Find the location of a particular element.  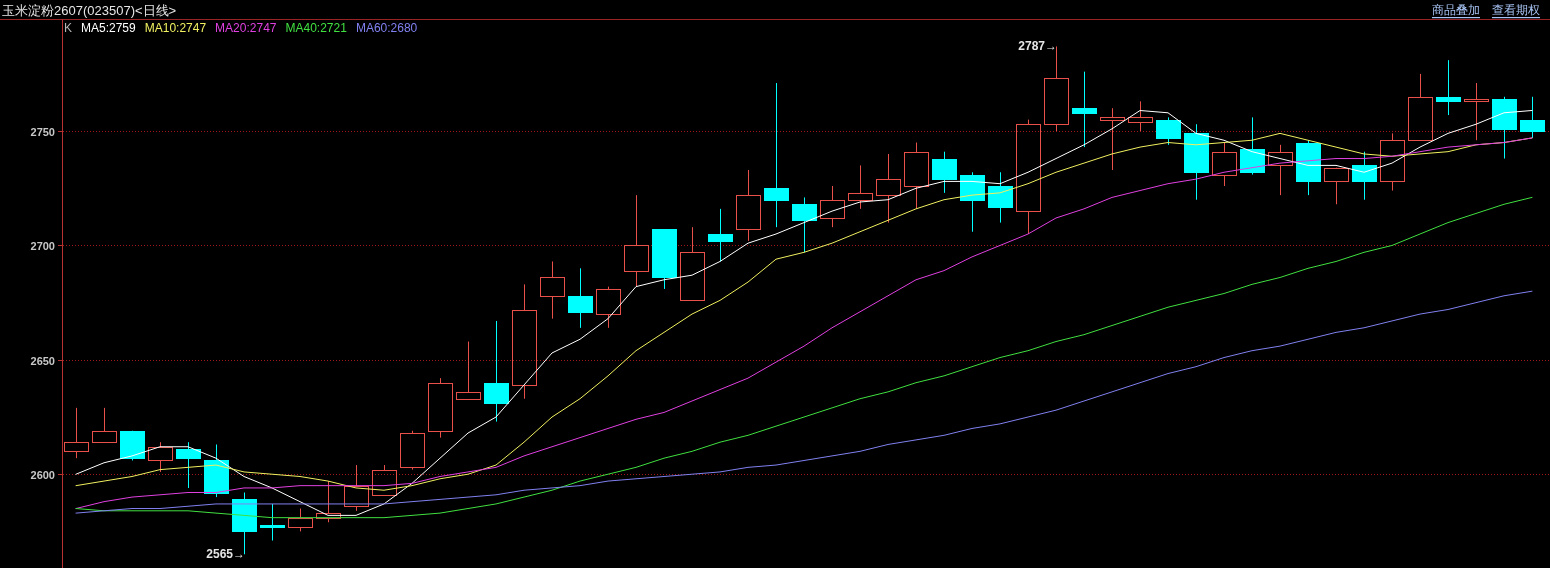

text: MA60:2680 is located at coordinates (386, 28).